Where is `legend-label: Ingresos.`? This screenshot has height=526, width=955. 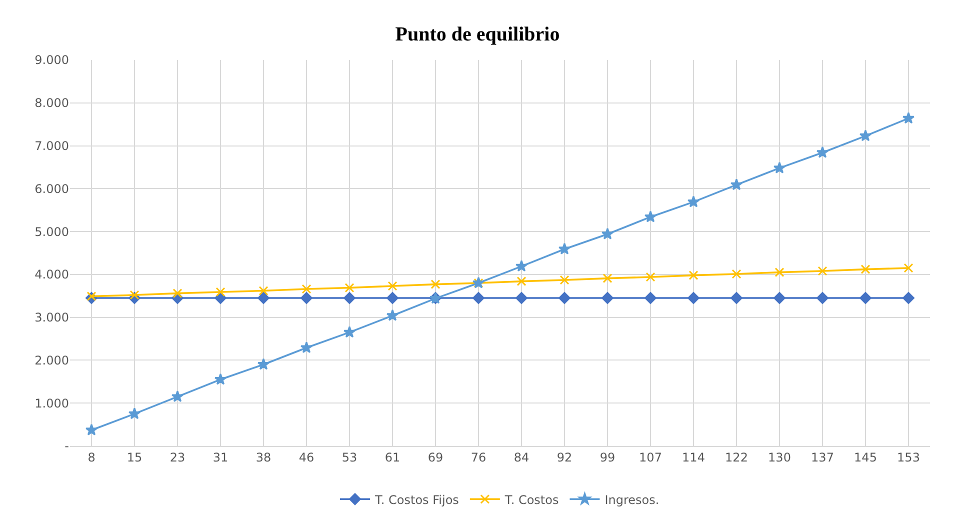
legend-label: Ingresos. is located at coordinates (632, 499).